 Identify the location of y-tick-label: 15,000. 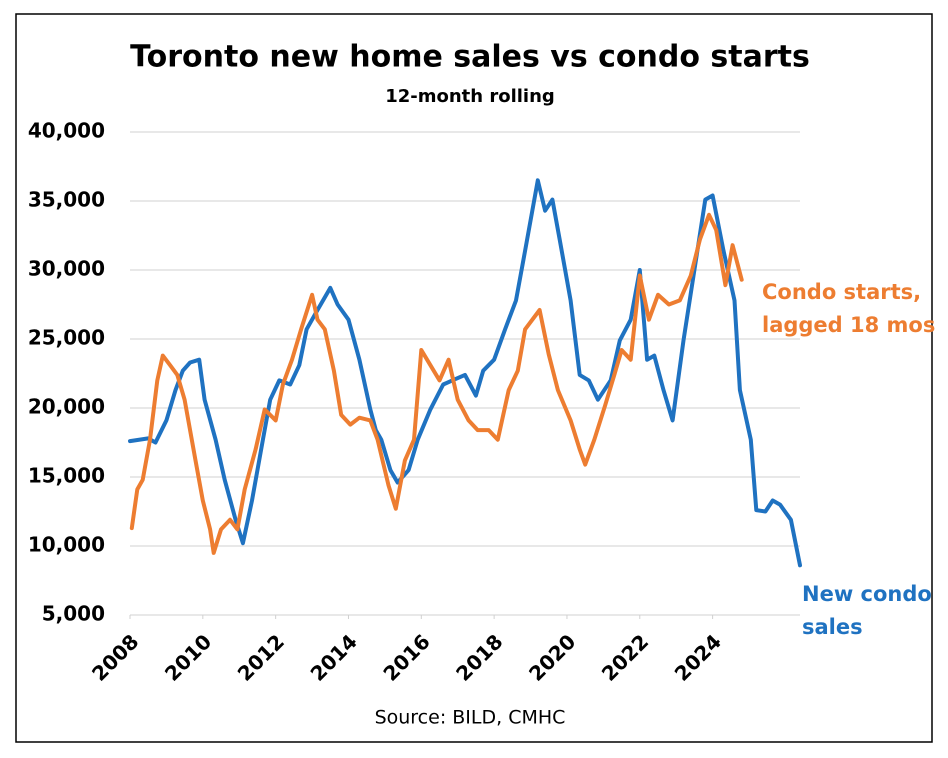
(66, 476).